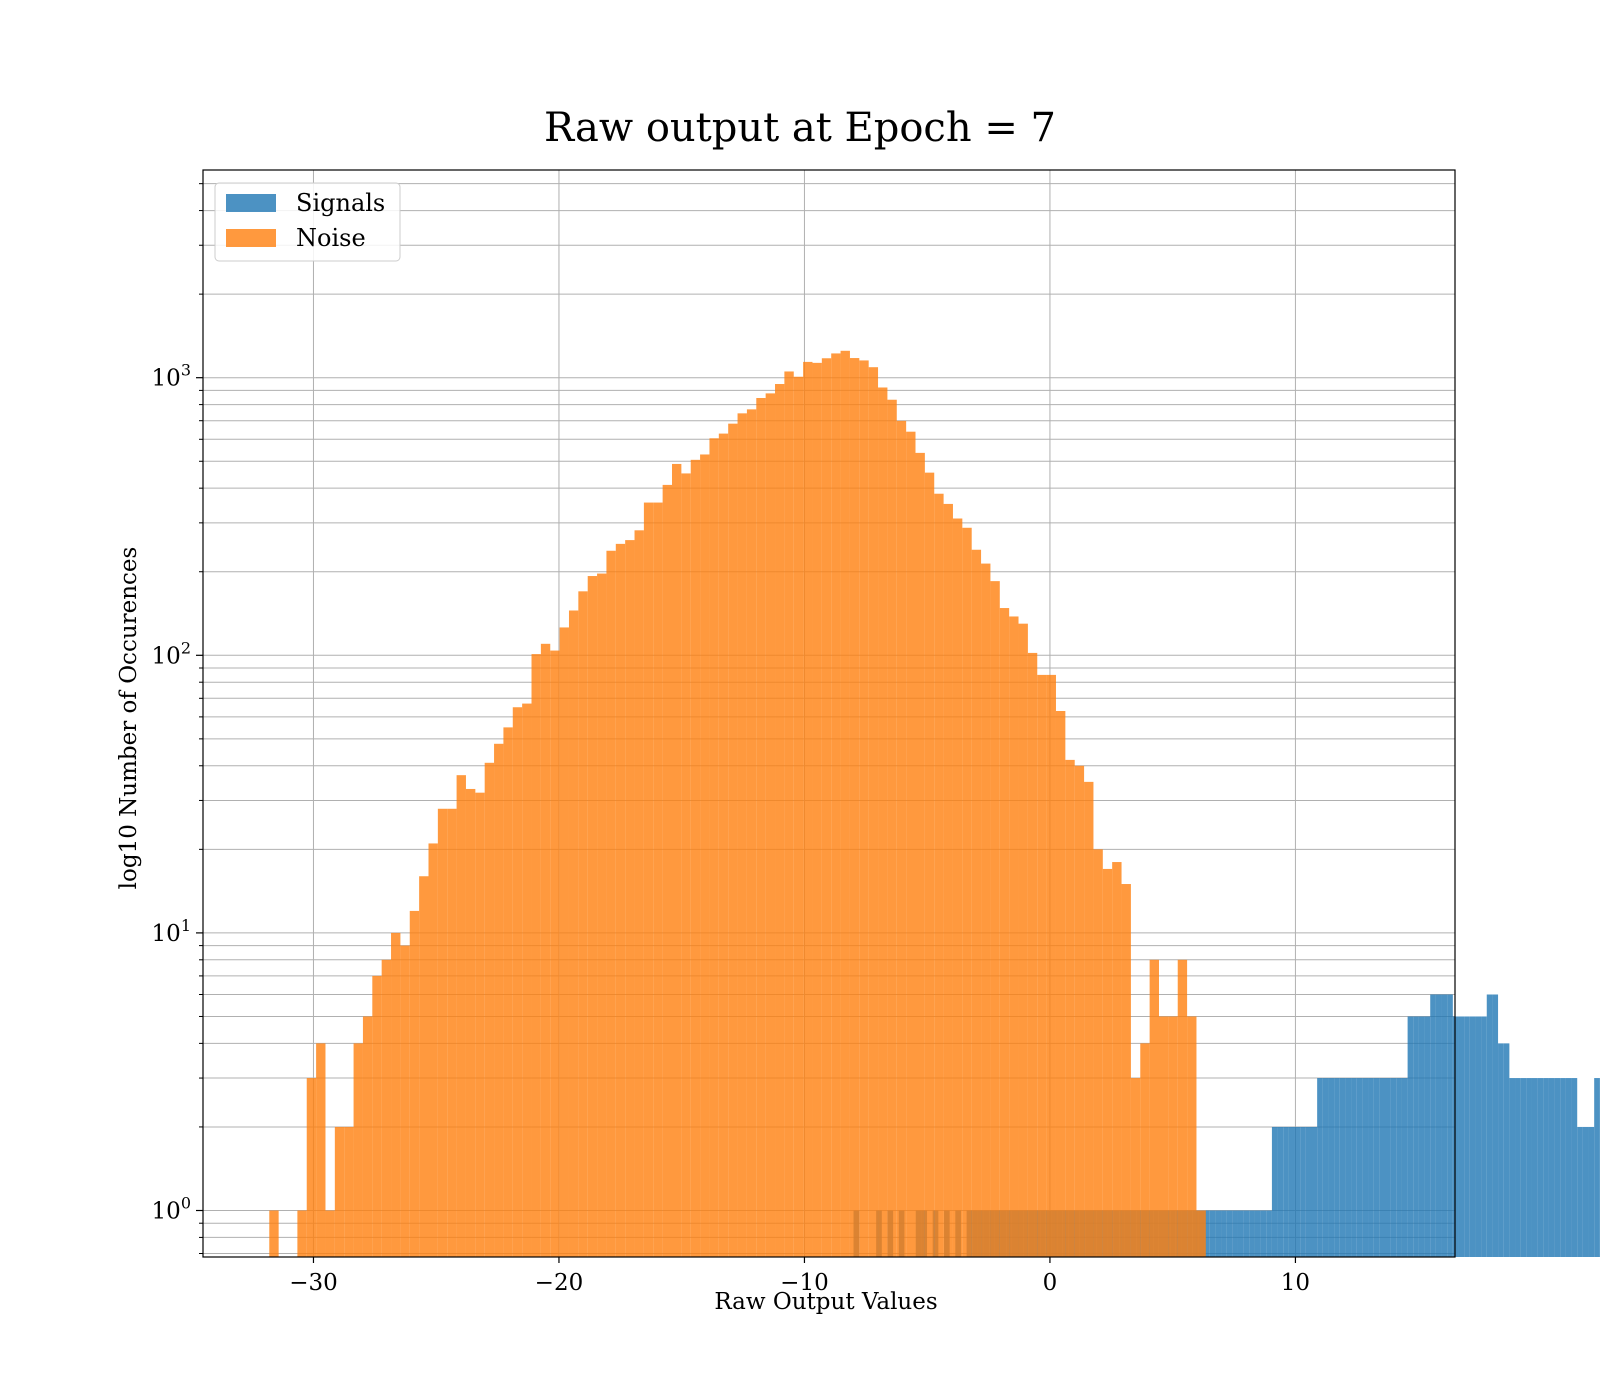 The height and width of the screenshot is (1400, 1600). Describe the element at coordinates (171, 931) in the screenshot. I see `y-tick-label: 10¹` at that location.